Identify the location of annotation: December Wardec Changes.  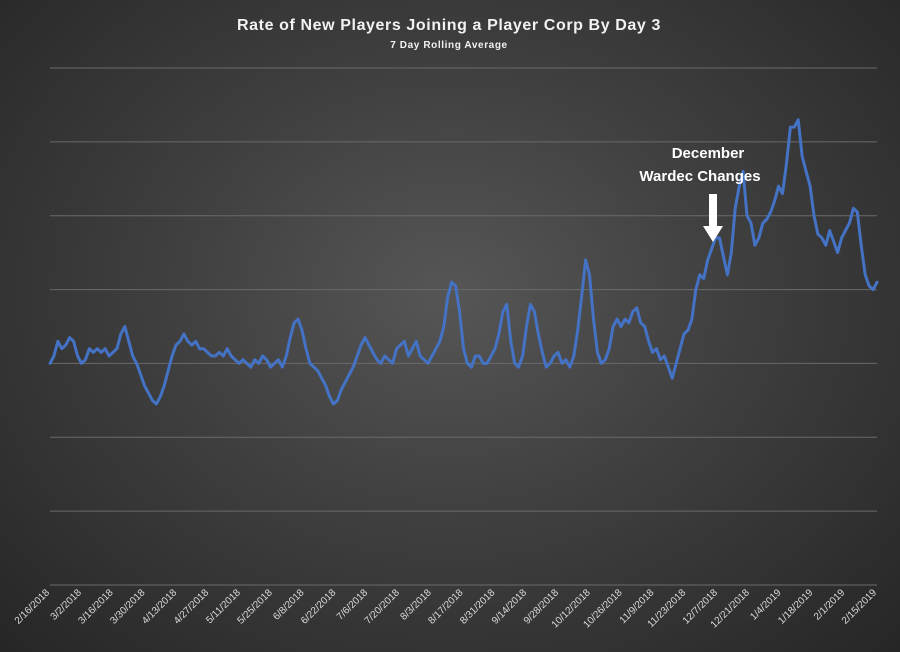
(700, 193).